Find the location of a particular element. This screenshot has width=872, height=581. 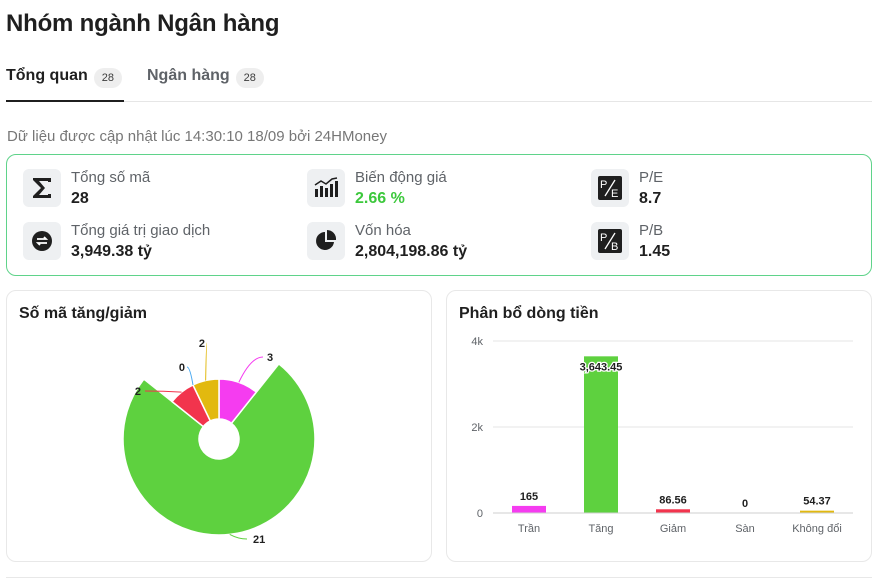

bar-ytick-label: 2k is located at coordinates (477, 428).